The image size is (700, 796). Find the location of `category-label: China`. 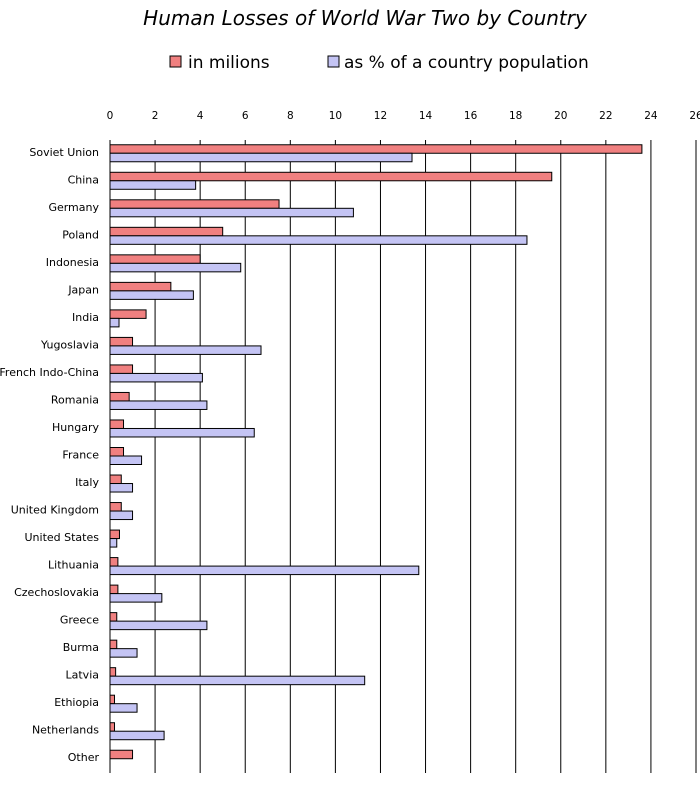

category-label: China is located at coordinates (83, 179).